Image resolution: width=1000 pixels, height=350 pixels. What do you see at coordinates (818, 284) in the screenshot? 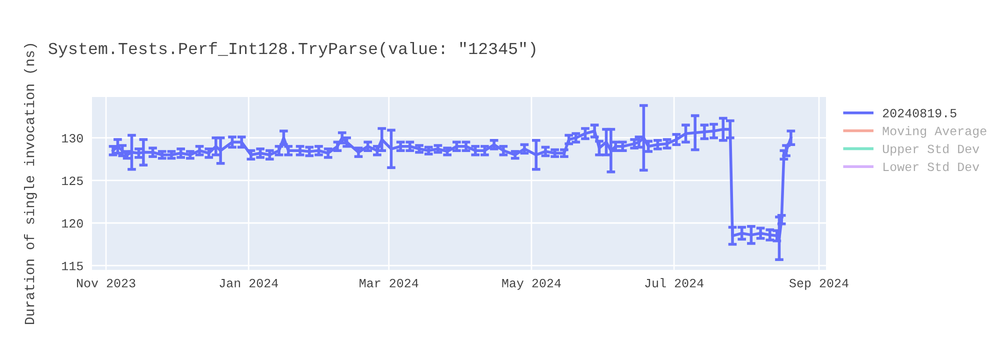
I see `x-tick-label: Sep 2024` at bounding box center [818, 284].